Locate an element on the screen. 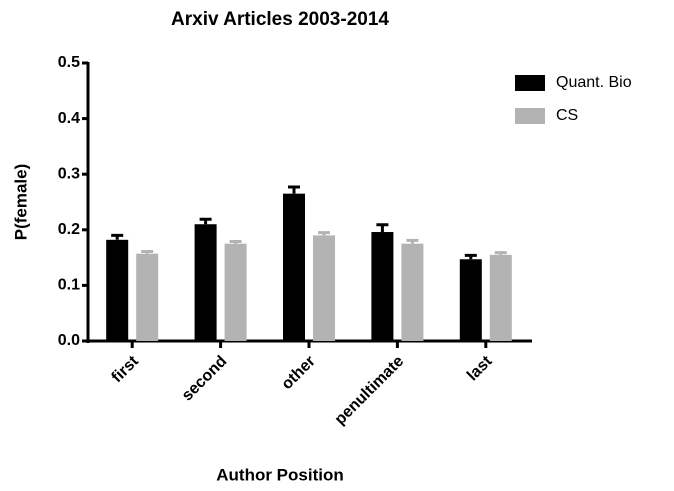  x-tick-label: second is located at coordinates (205, 379).